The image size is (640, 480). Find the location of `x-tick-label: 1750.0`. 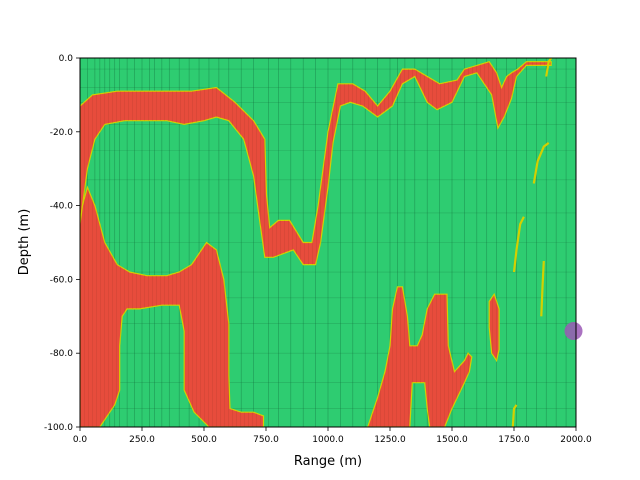

x-tick-label: 1750.0 is located at coordinates (514, 440).